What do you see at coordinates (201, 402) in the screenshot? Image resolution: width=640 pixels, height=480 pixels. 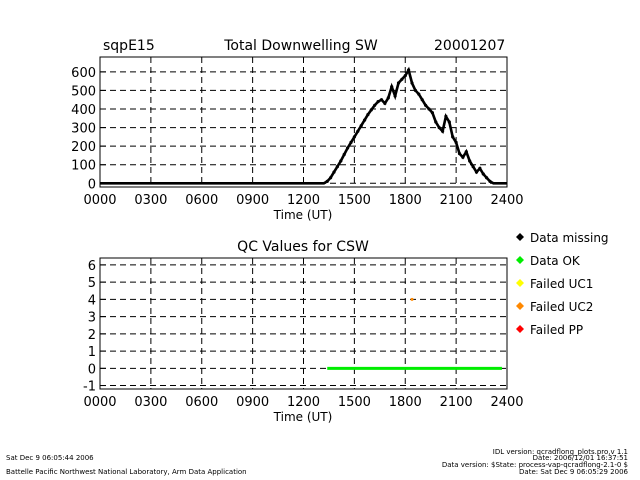 I see `chart-bottom-xtick-label: 0600` at bounding box center [201, 402].